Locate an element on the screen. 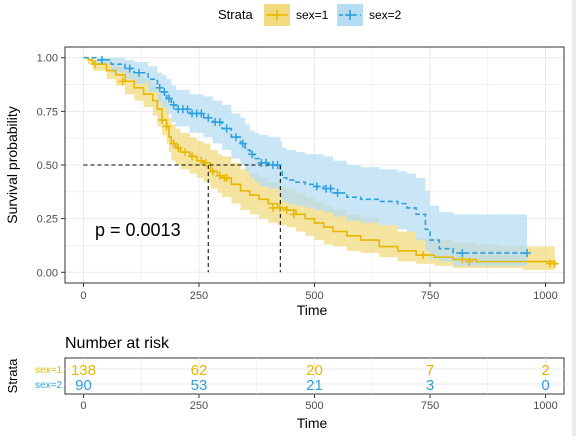  risk-count: 138 is located at coordinates (83, 370).